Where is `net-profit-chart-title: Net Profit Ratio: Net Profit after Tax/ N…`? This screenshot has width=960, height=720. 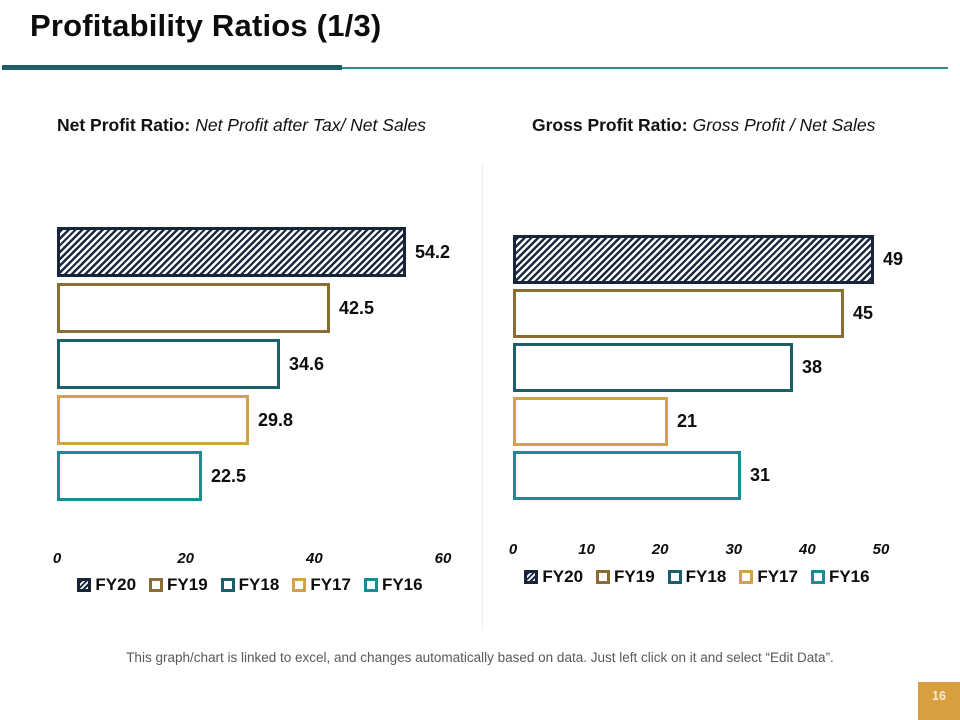 net-profit-chart-title: Net Profit Ratio: Net Profit after Tax/ N… is located at coordinates (241, 125).